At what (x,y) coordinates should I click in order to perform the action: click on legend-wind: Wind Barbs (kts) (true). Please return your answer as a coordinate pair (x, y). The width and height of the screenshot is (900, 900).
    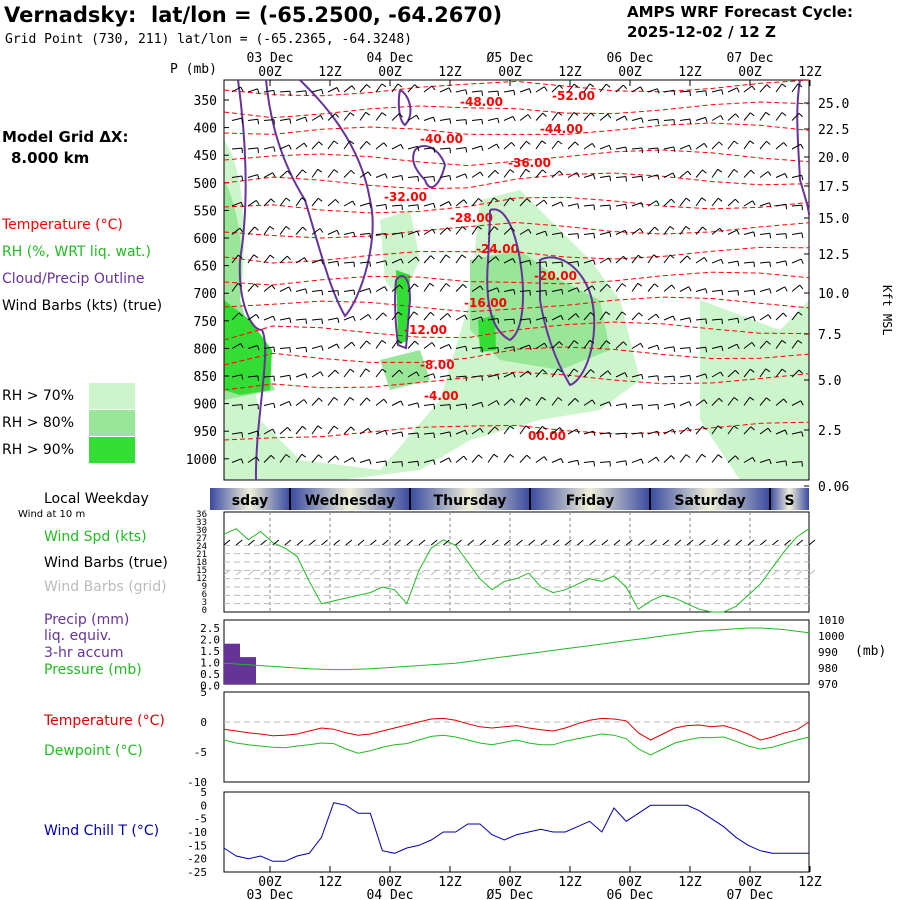
    Looking at the image, I should click on (82, 306).